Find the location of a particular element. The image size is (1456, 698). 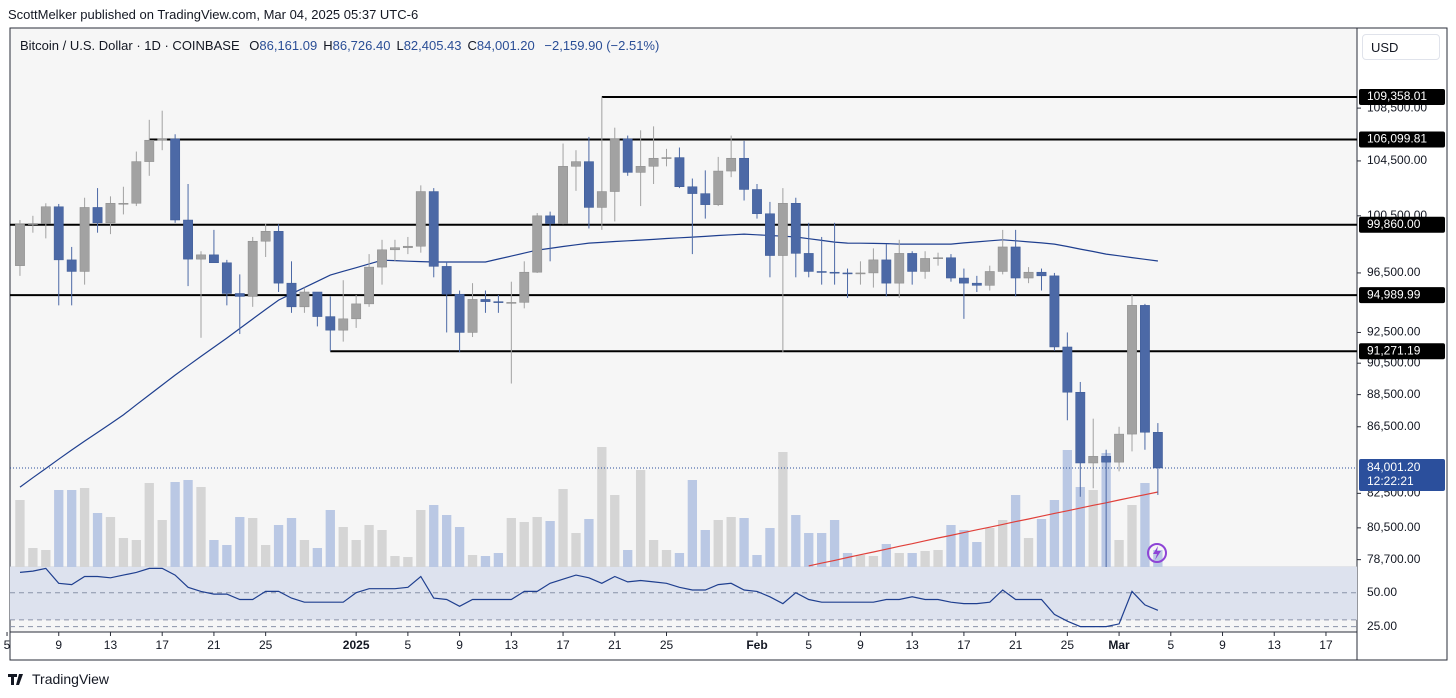

x-tick-label: 5 is located at coordinates (408, 645).